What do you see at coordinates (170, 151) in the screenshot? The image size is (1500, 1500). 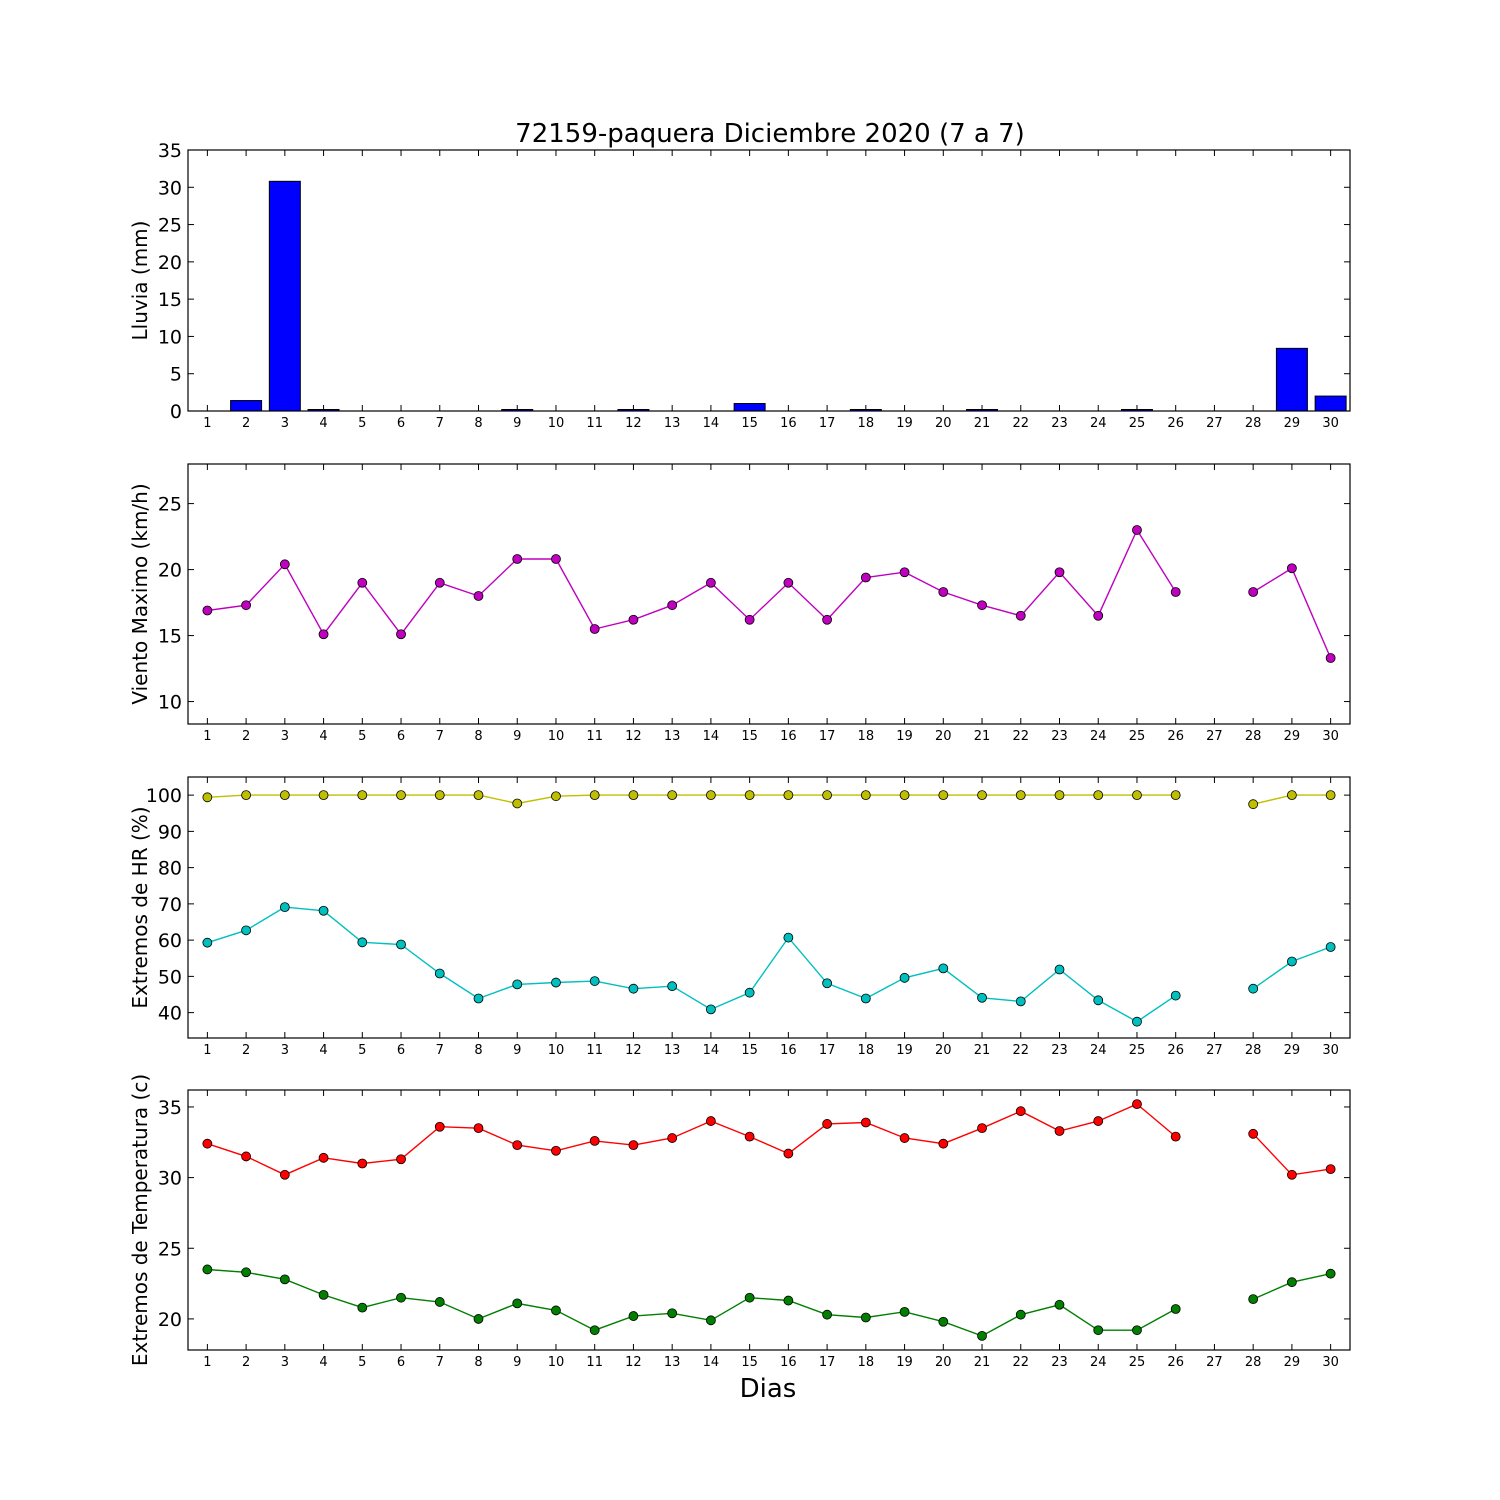 I see `y-tick-label: 35` at bounding box center [170, 151].